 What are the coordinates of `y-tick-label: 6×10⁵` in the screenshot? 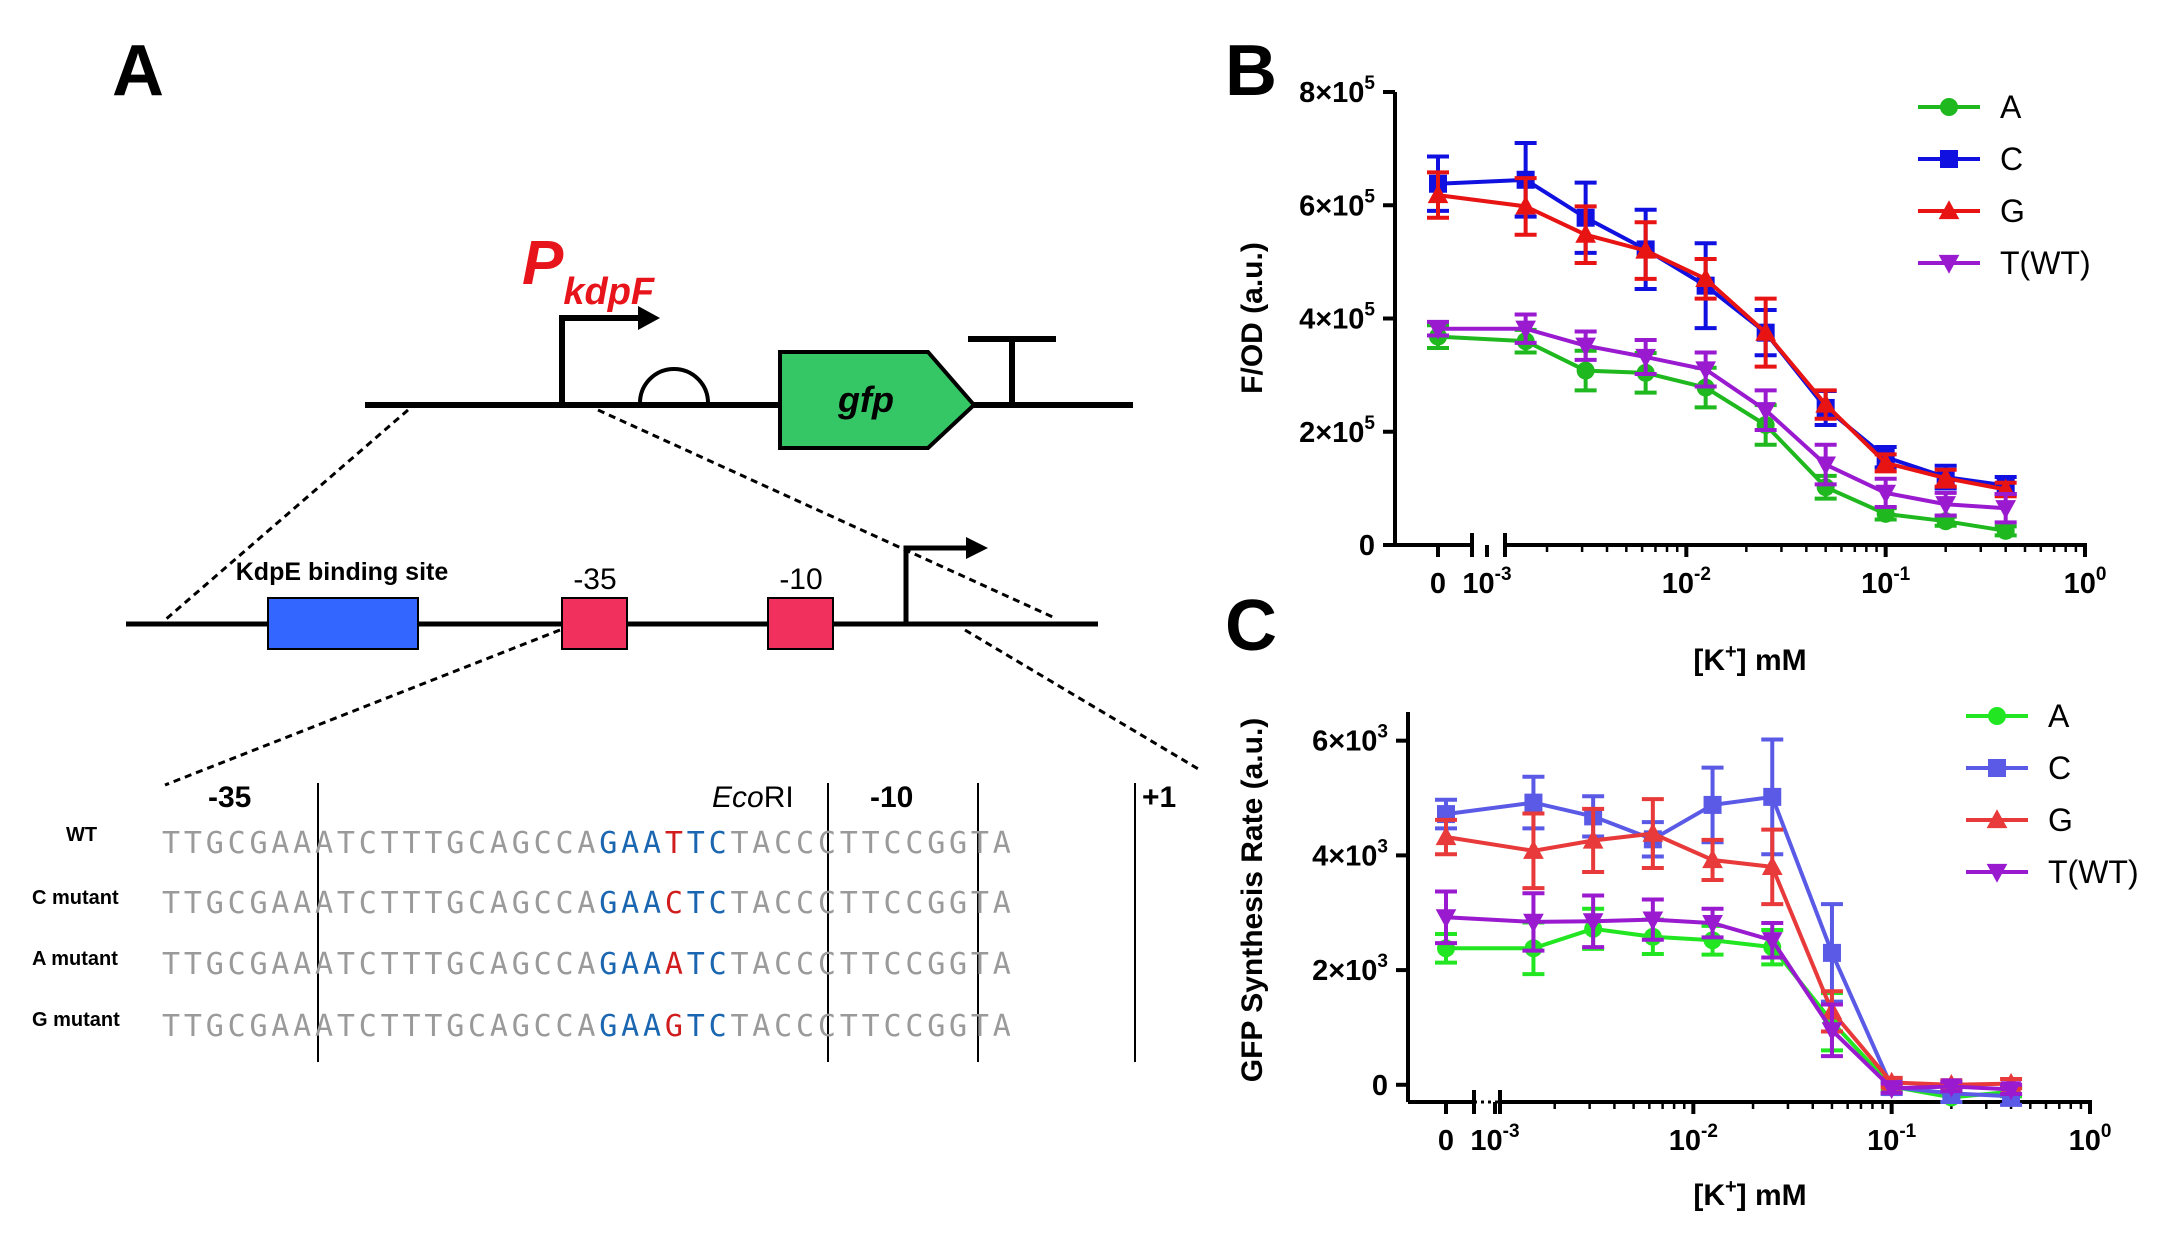 It's located at (1337, 204).